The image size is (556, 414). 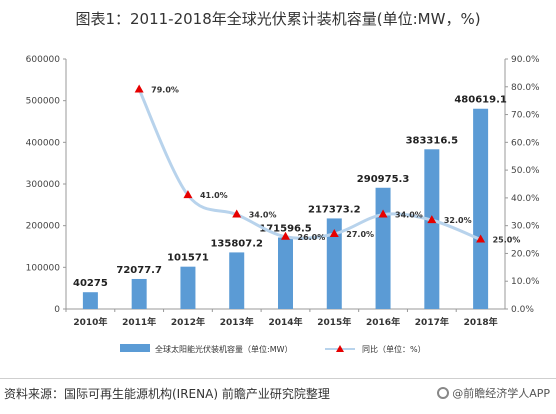 I want to click on yoy-value-label: 41.0%, so click(x=214, y=195).